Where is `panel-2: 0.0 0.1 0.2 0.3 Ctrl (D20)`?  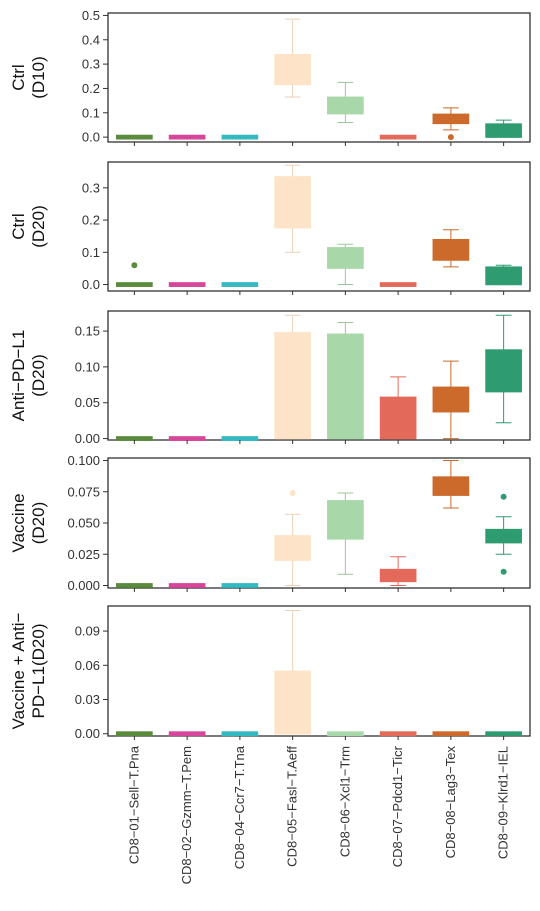
panel-2: 0.0 0.1 0.2 0.3 Ctrl (D20) is located at coordinates (270, 228).